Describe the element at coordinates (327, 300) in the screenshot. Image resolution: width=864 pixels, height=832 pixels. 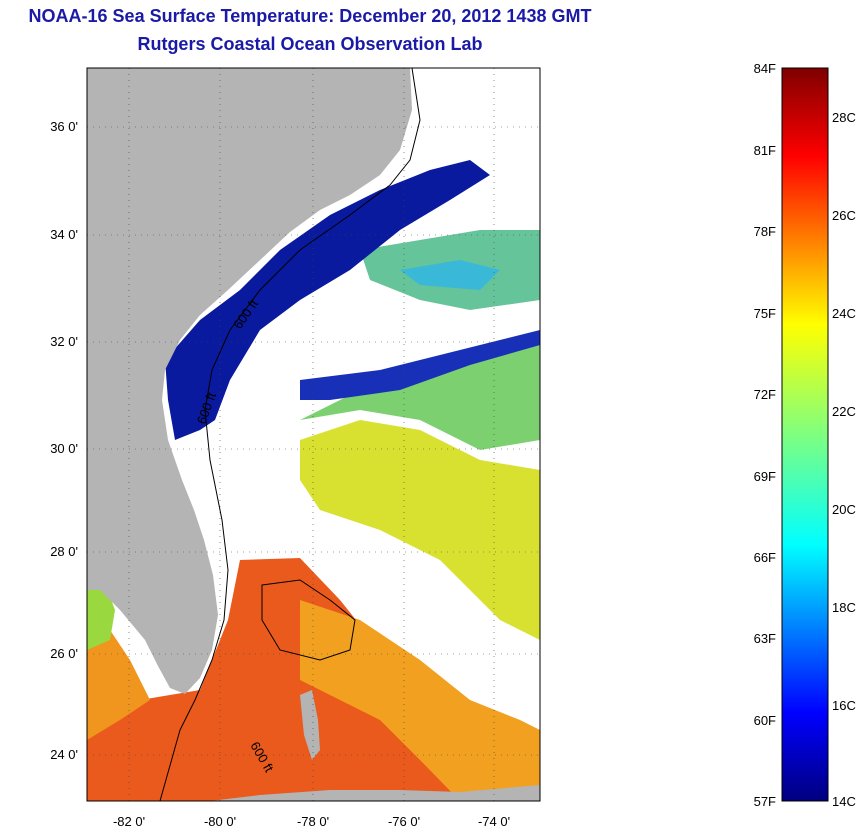
I see `cold-coastal-water` at that location.